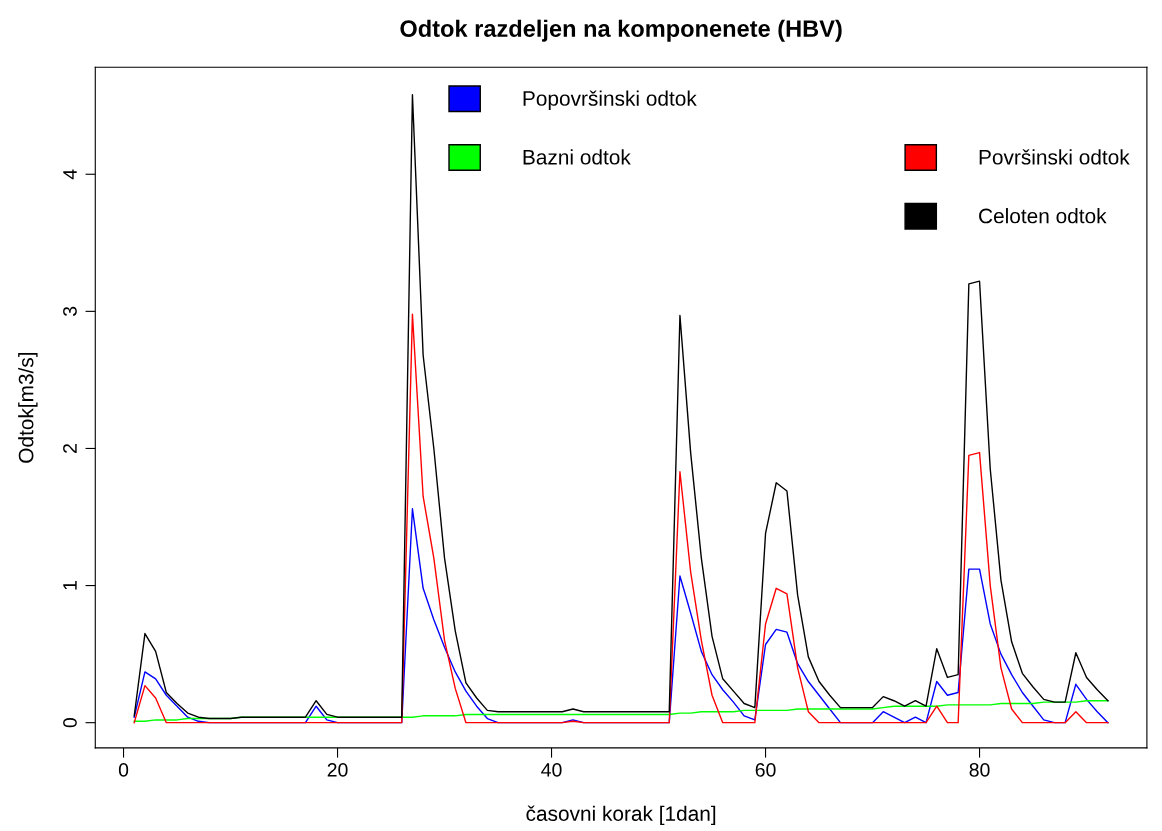 The width and height of the screenshot is (1162, 831). Describe the element at coordinates (123, 770) in the screenshot. I see `x-tick-label: 0` at that location.